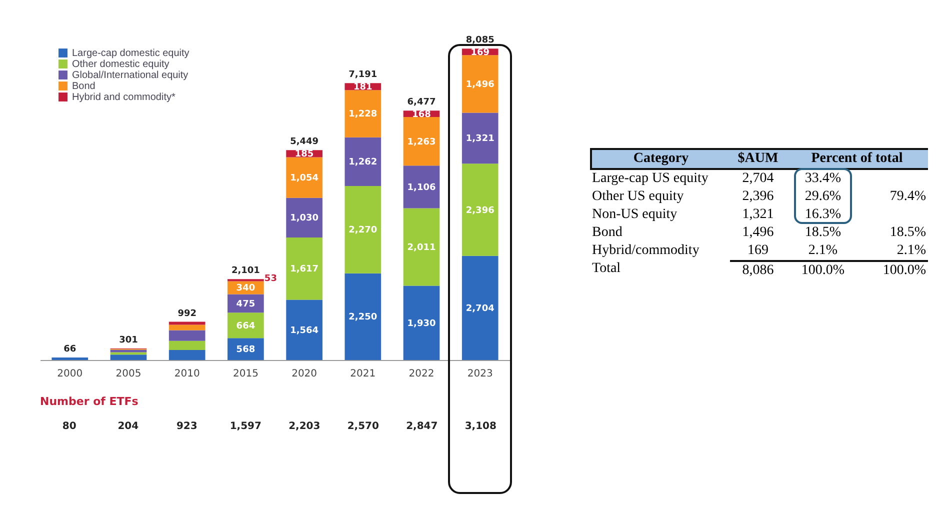 The width and height of the screenshot is (949, 508). Describe the element at coordinates (480, 426) in the screenshot. I see `text: 3,108` at that location.